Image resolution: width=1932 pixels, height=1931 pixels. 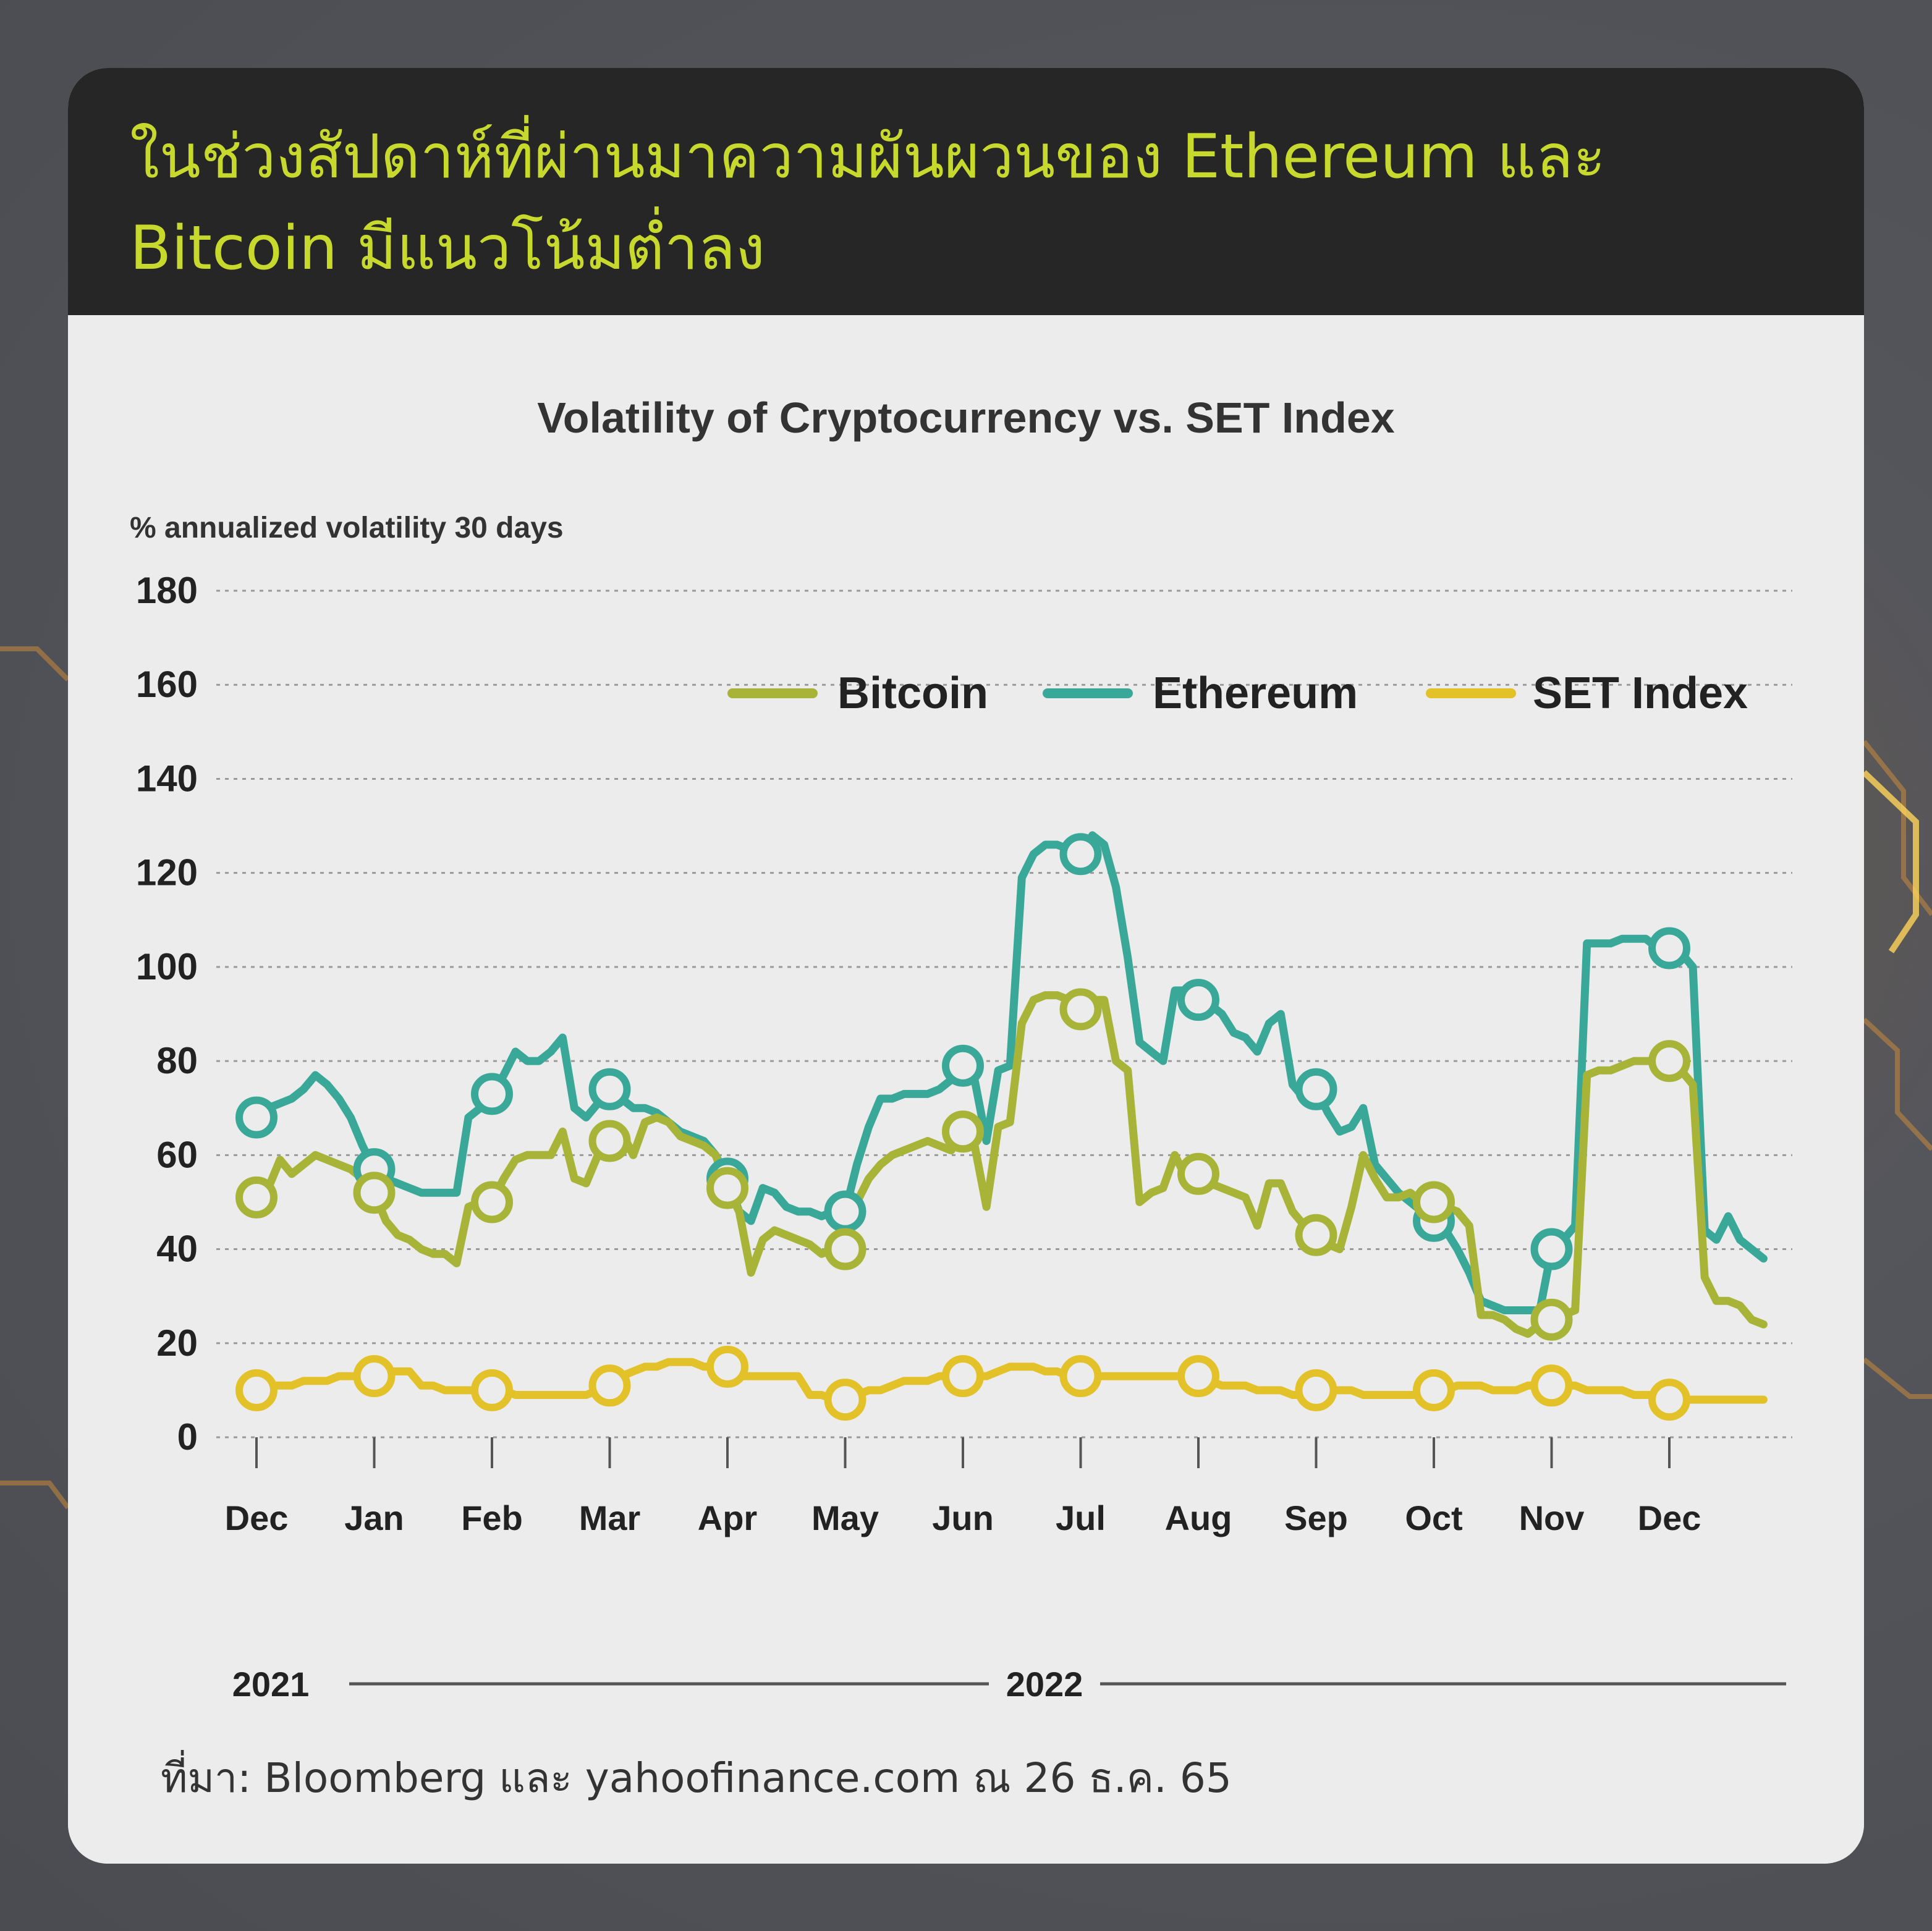 I want to click on year-axis: 2021 2022, so click(x=1009, y=1684).